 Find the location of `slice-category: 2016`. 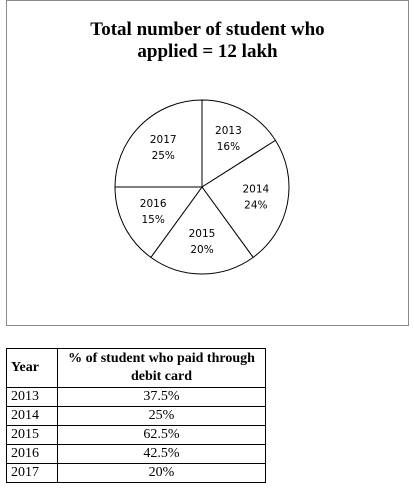

slice-category: 2016 is located at coordinates (153, 204).